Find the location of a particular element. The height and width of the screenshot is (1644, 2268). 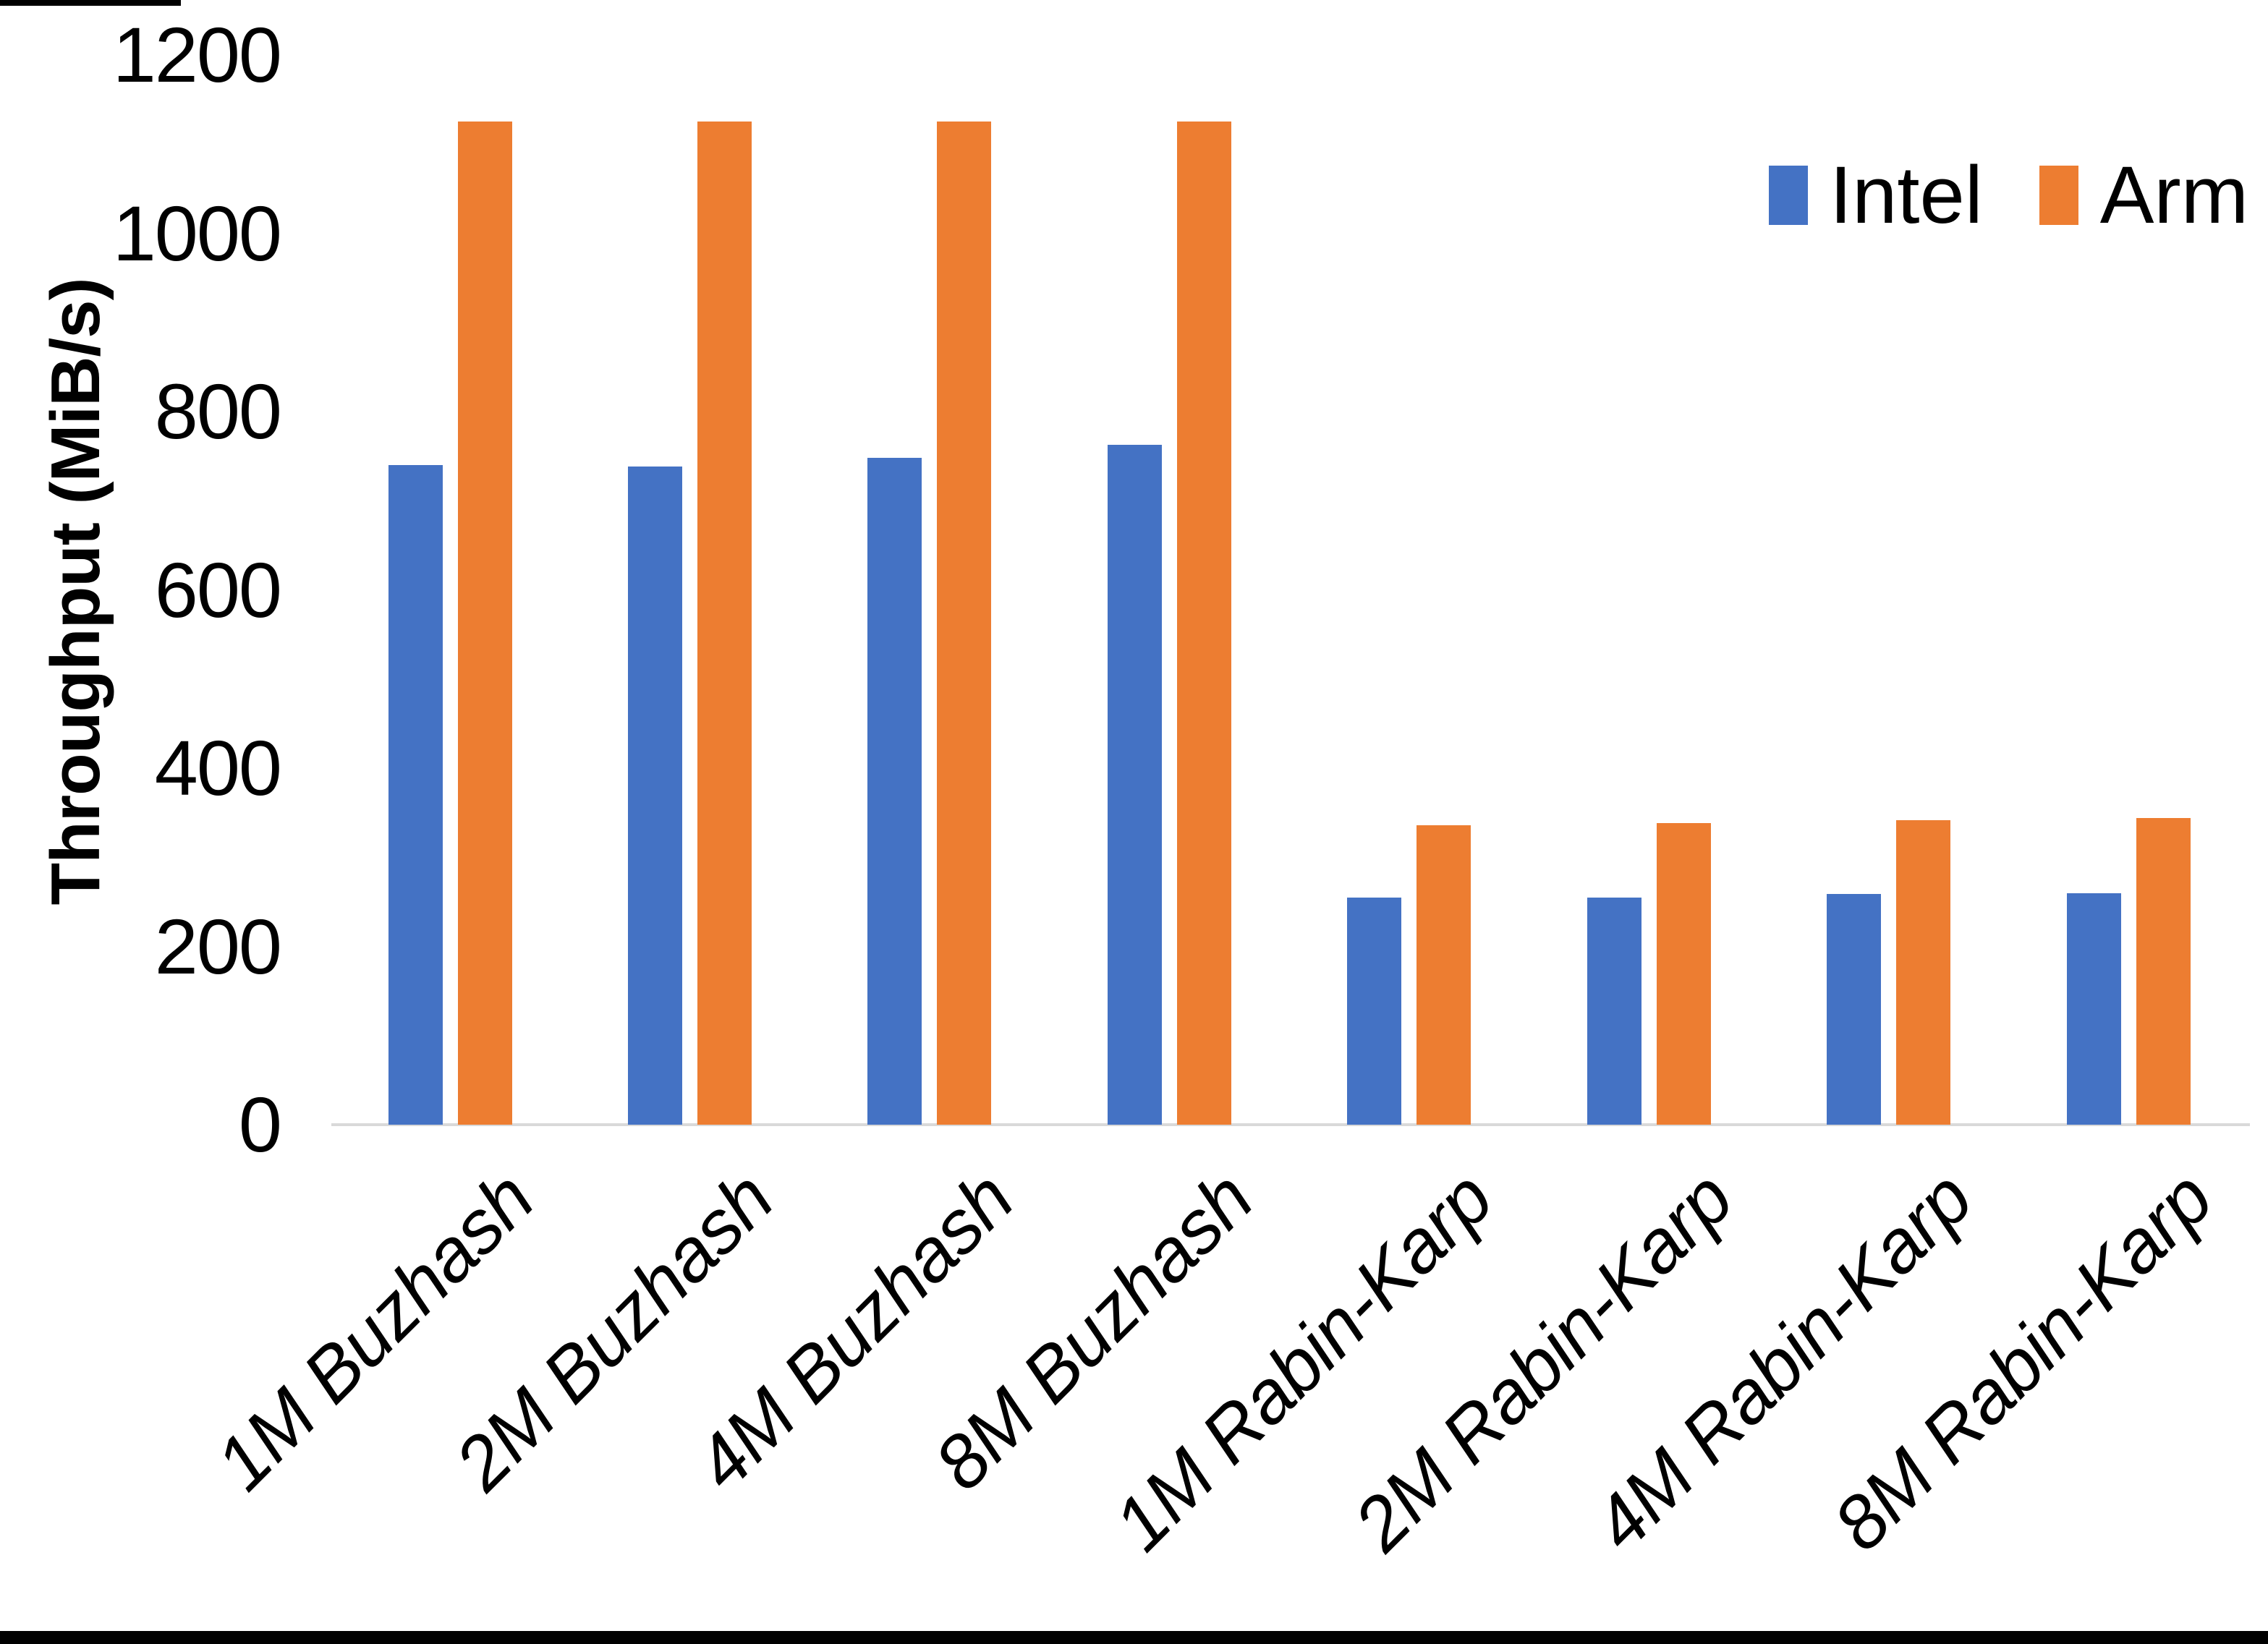

bar-arm-1m-buzhash is located at coordinates (484, 623).